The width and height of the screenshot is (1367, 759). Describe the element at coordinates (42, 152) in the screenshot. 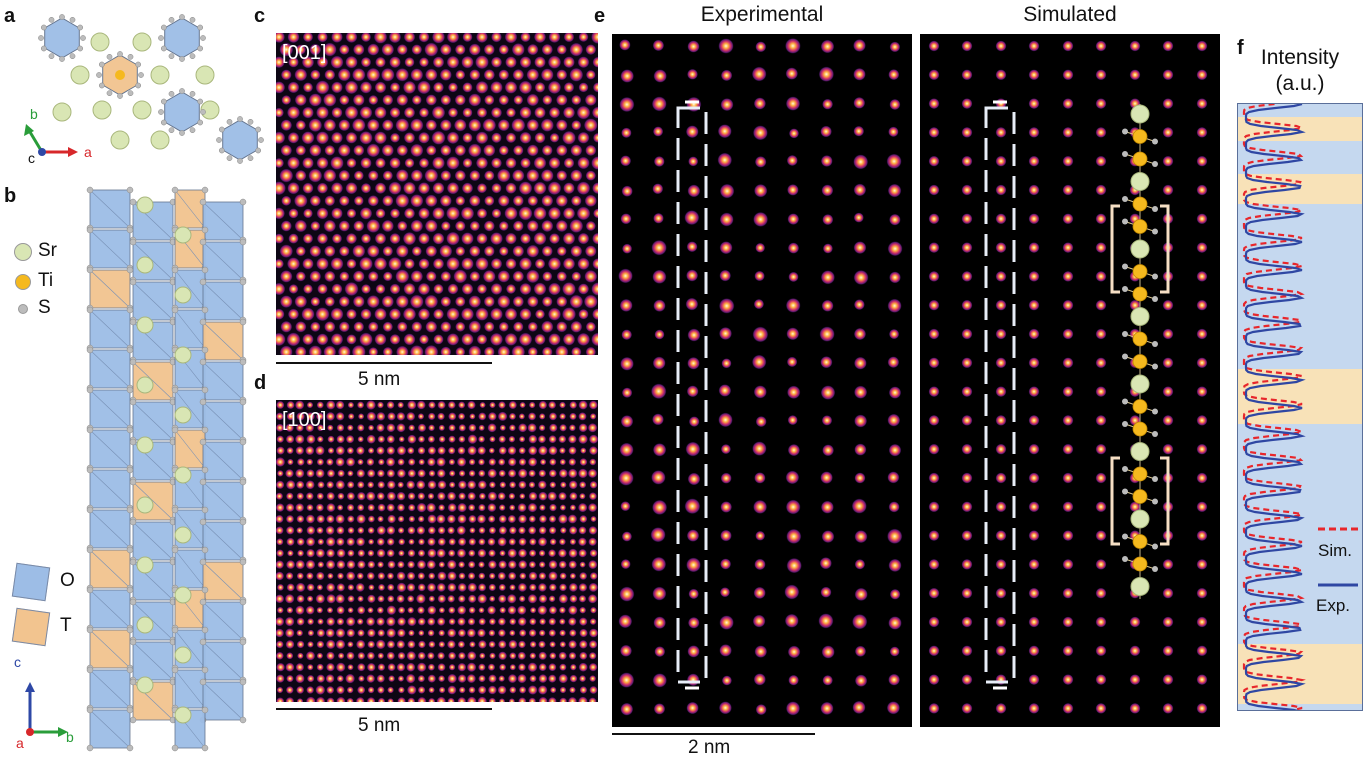

I see `c-axis-dot` at that location.